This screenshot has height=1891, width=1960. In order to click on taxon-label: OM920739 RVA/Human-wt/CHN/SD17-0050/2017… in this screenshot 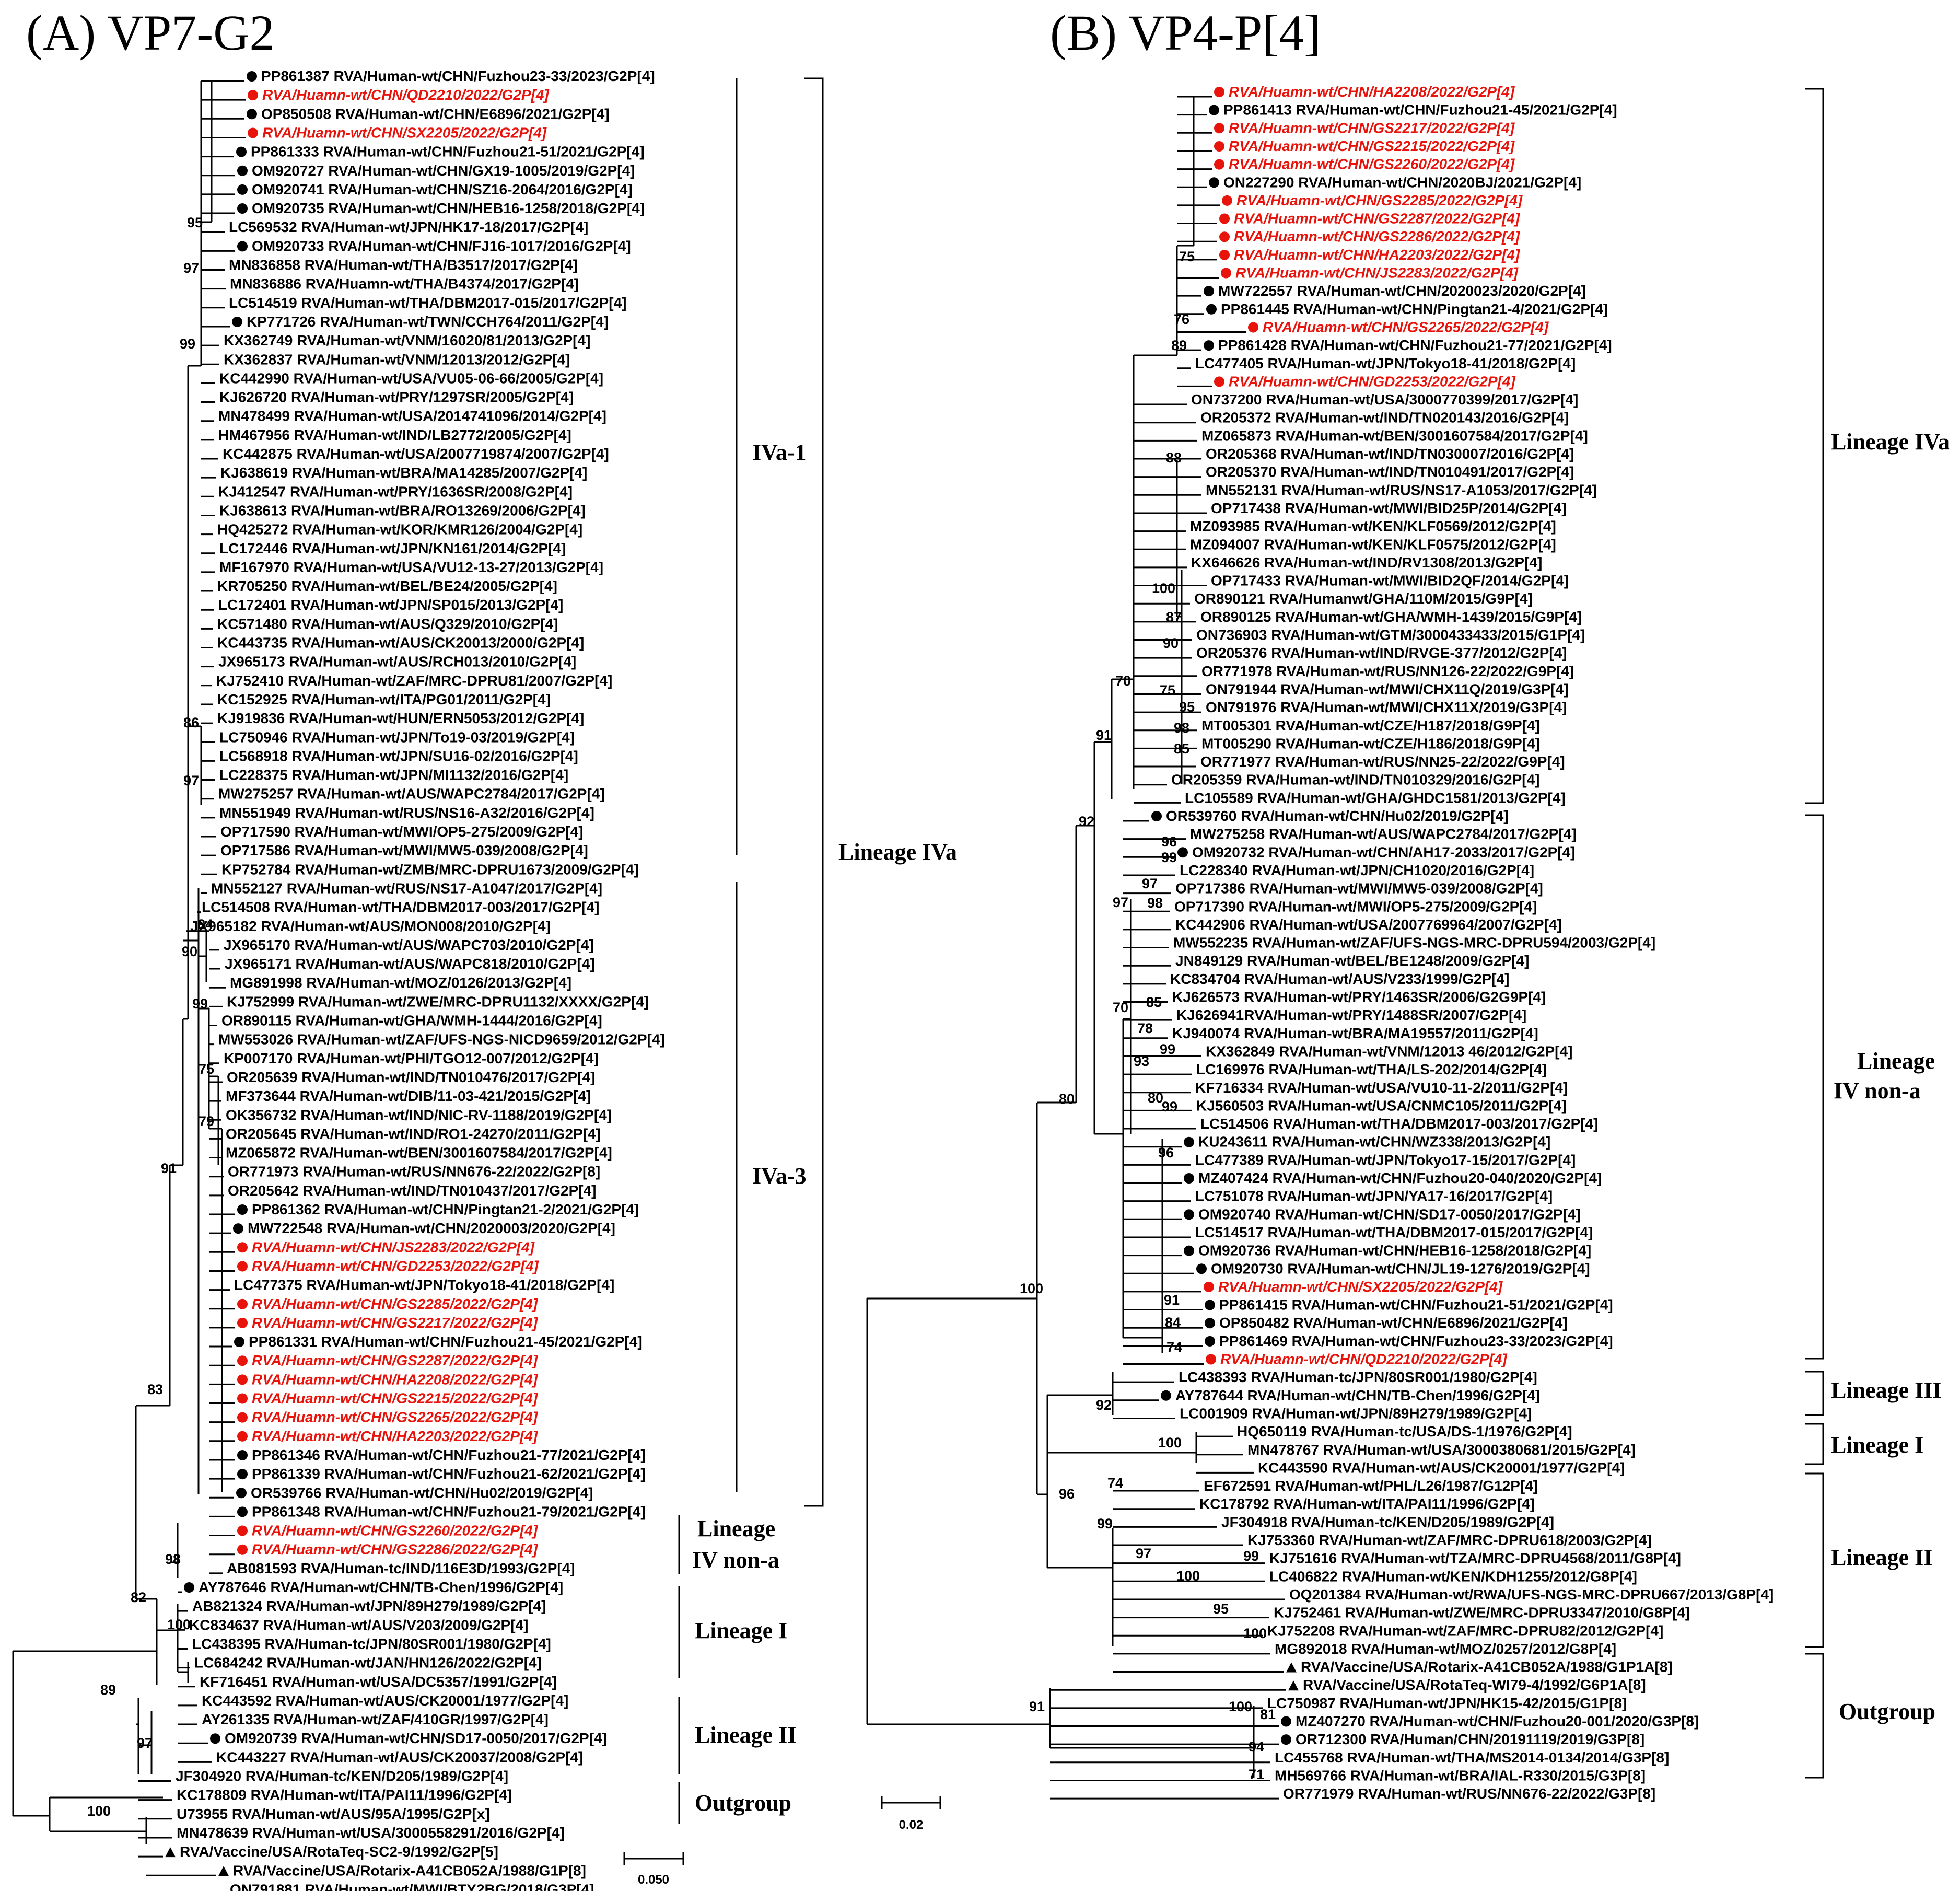, I will do `click(416, 1738)`.